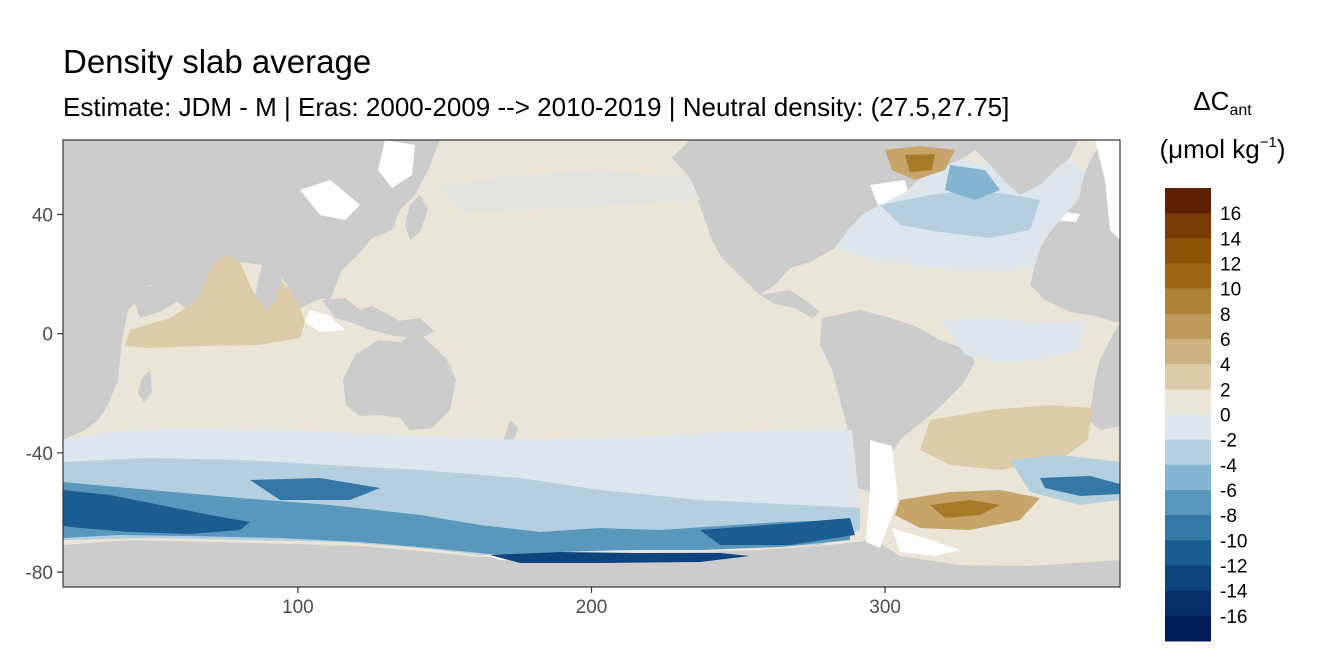 This screenshot has height=672, width=1344. What do you see at coordinates (1209, 149) in the screenshot?
I see `legend-unit-prefix: (μmol kg` at bounding box center [1209, 149].